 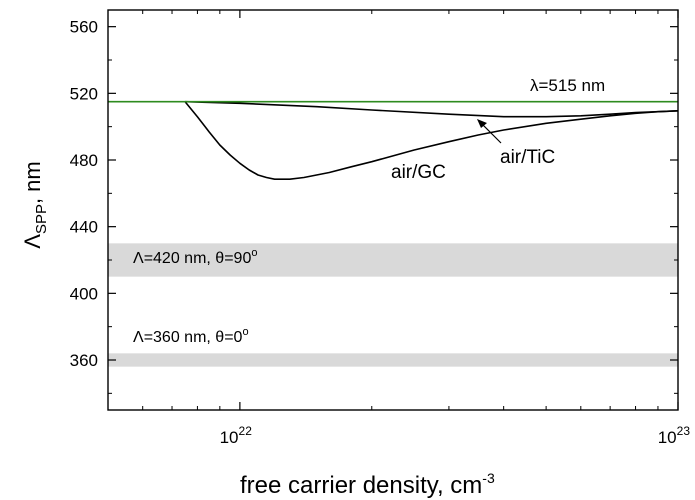 I want to click on x-tick-label-0: 1022, so click(x=236, y=435).